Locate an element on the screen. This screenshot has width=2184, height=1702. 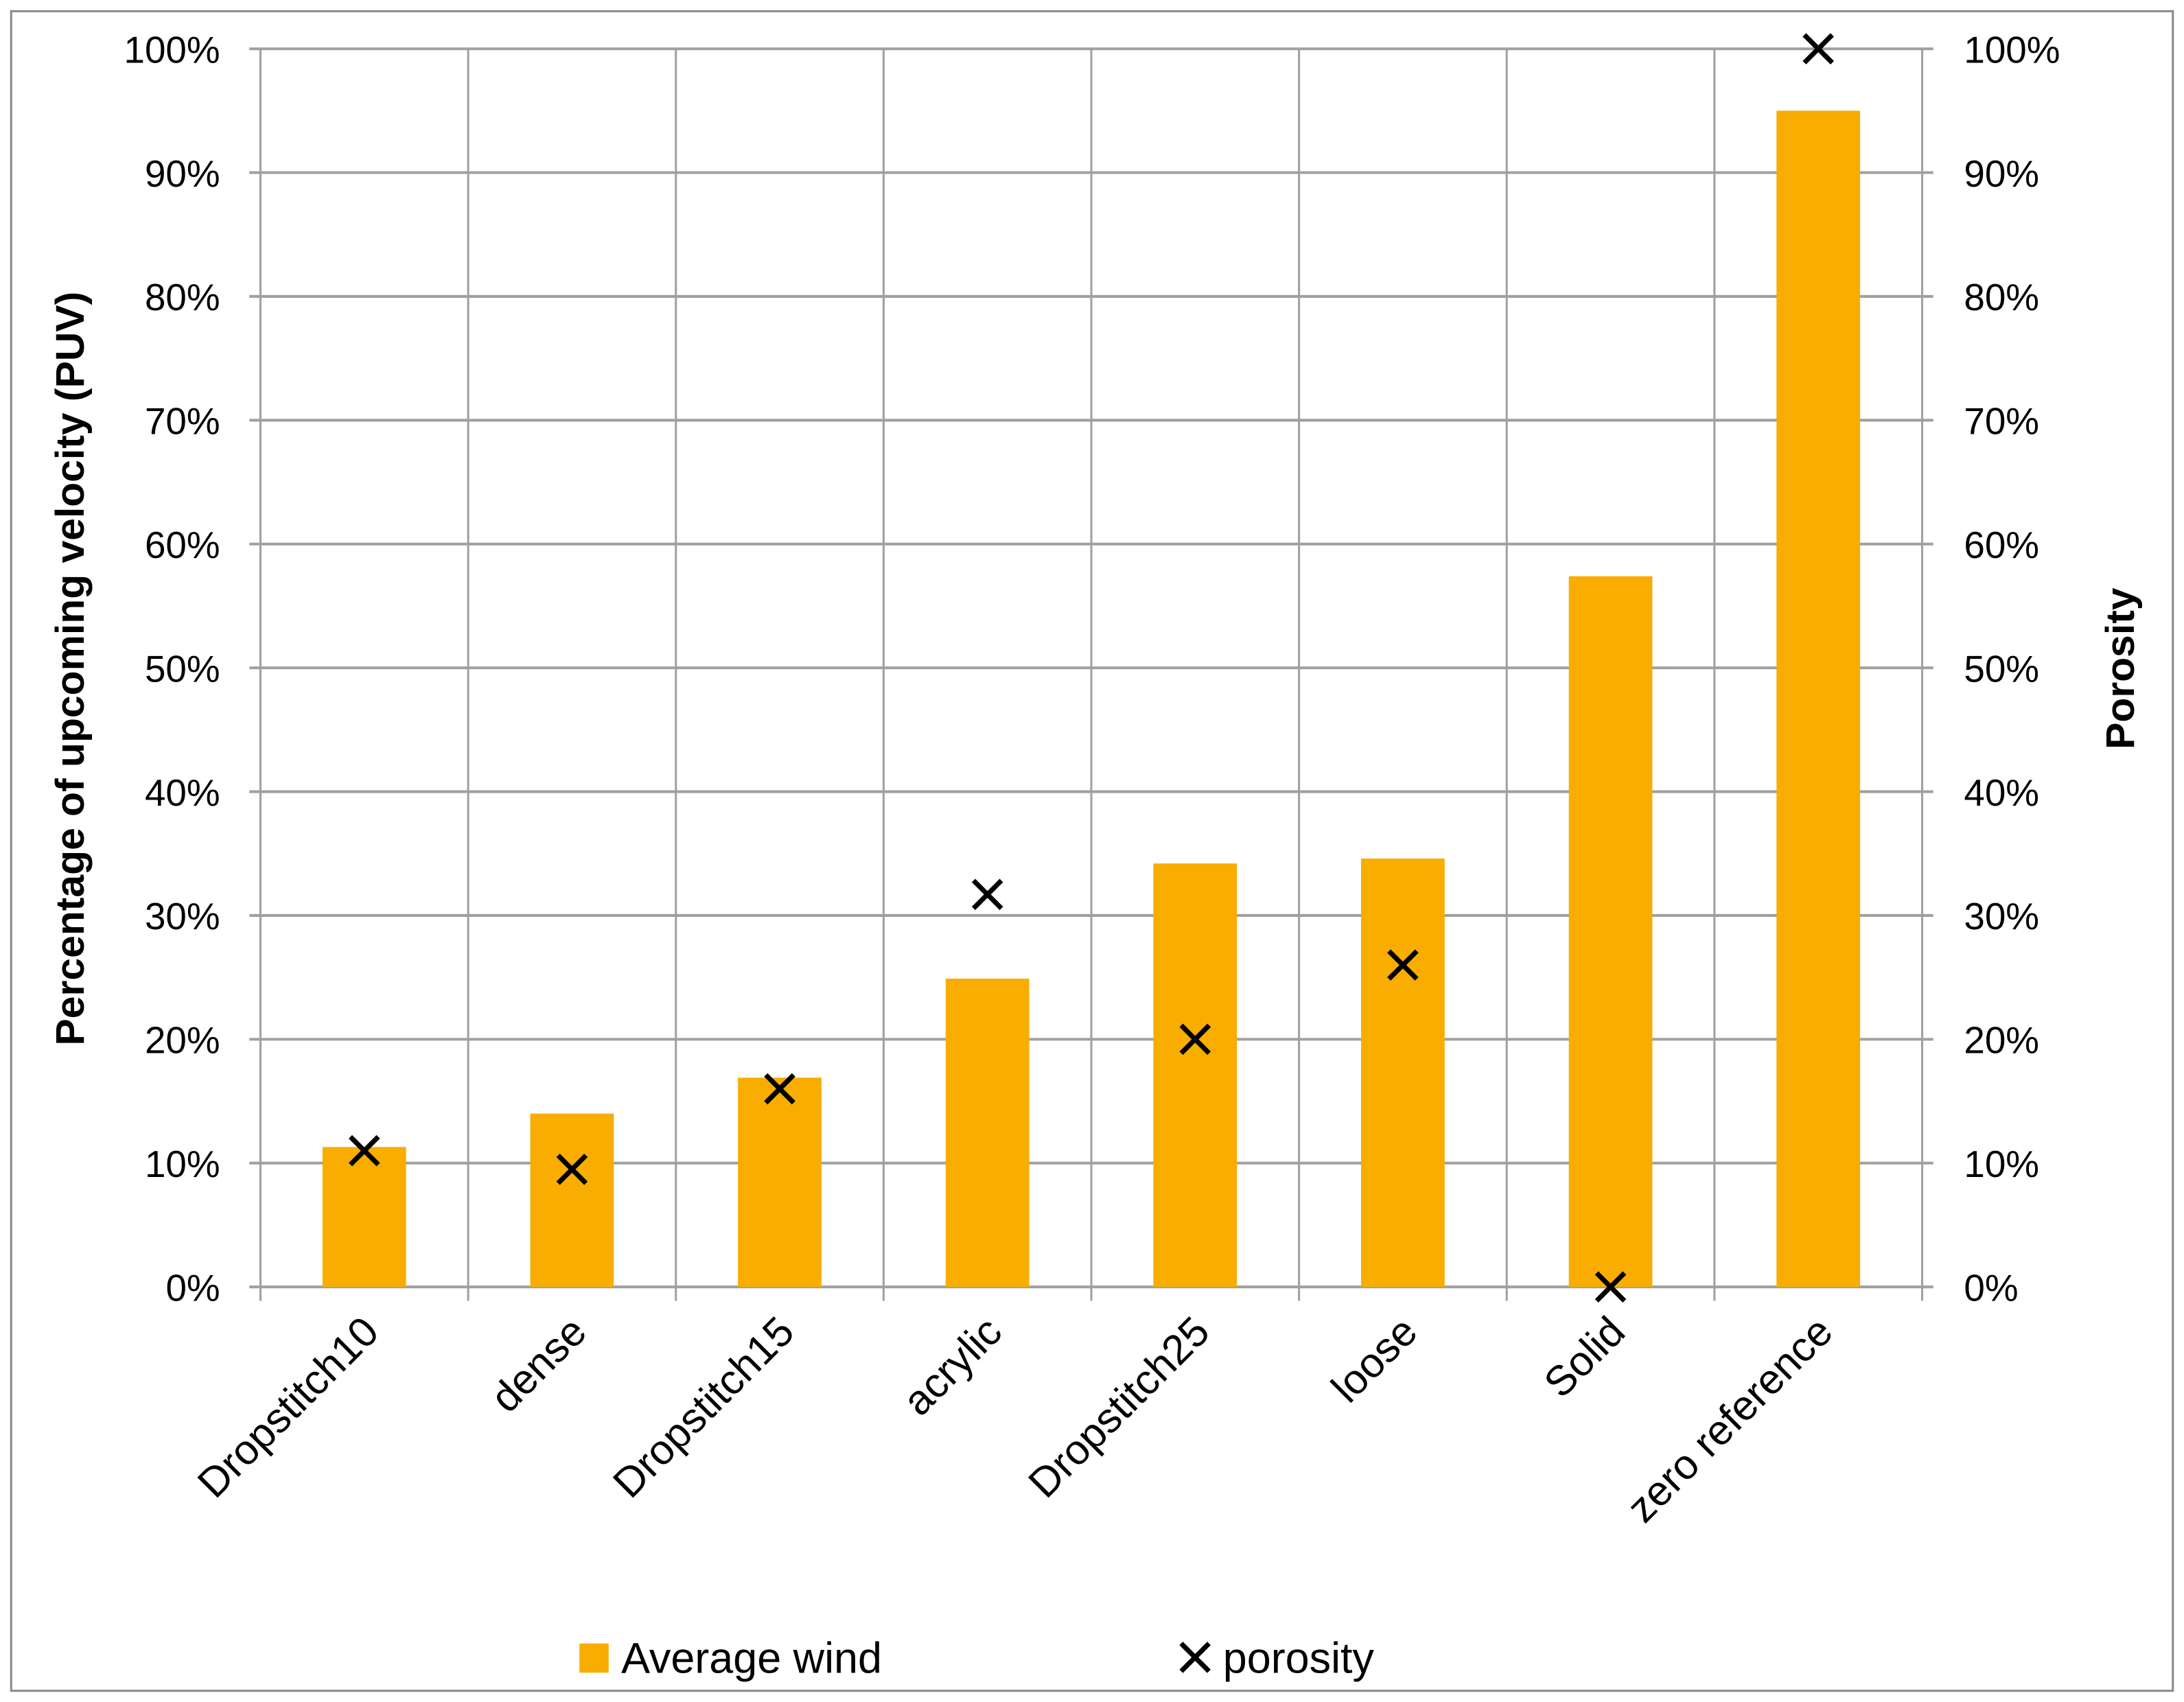
y2-tick-label: 10% is located at coordinates (2001, 1164).